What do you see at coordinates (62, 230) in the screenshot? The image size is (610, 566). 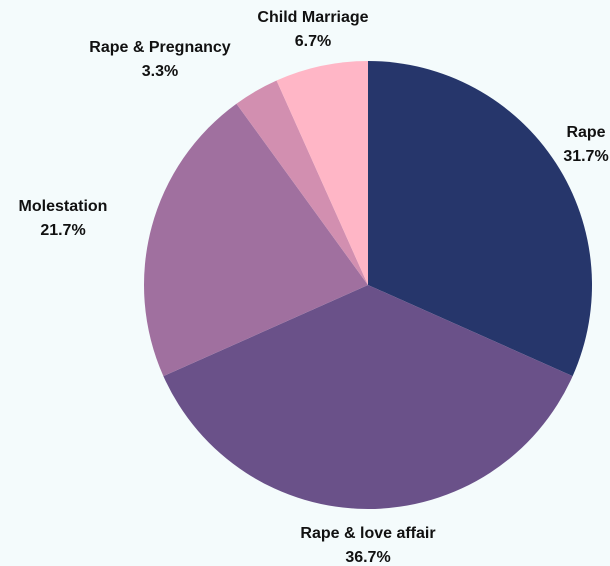 I see `value-label: 21.7%` at bounding box center [62, 230].